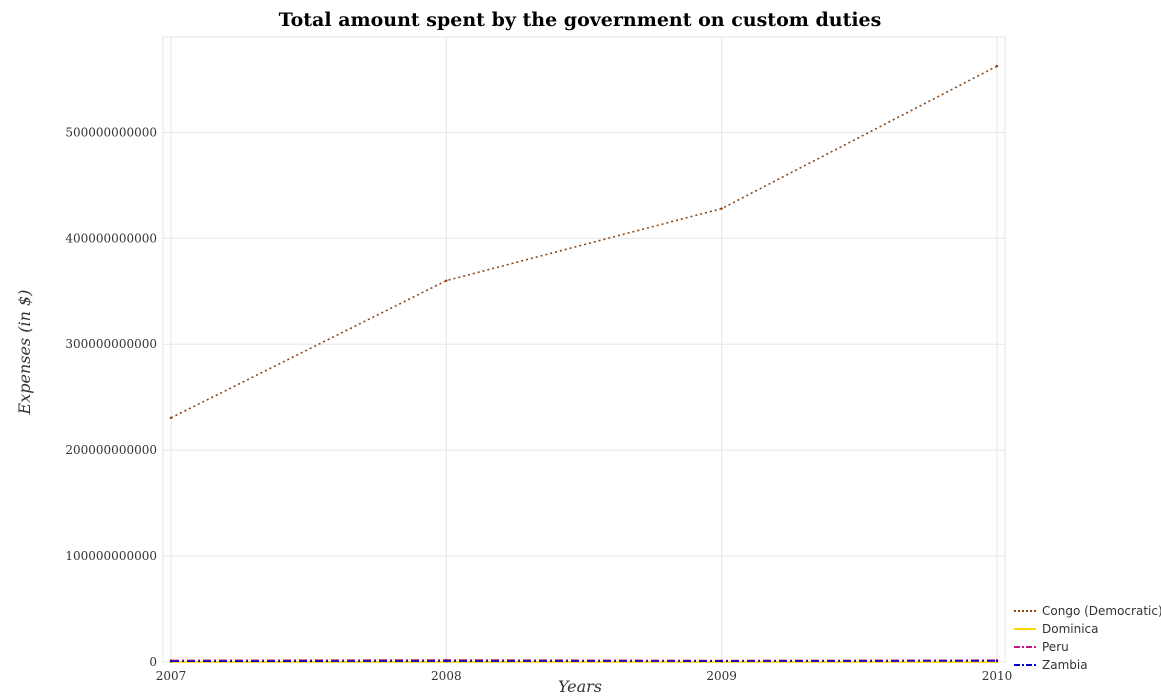 This screenshot has height=700, width=1161. What do you see at coordinates (584, 676) in the screenshot?
I see `x-axis-ticks: 2007 2008 2009 2010` at bounding box center [584, 676].